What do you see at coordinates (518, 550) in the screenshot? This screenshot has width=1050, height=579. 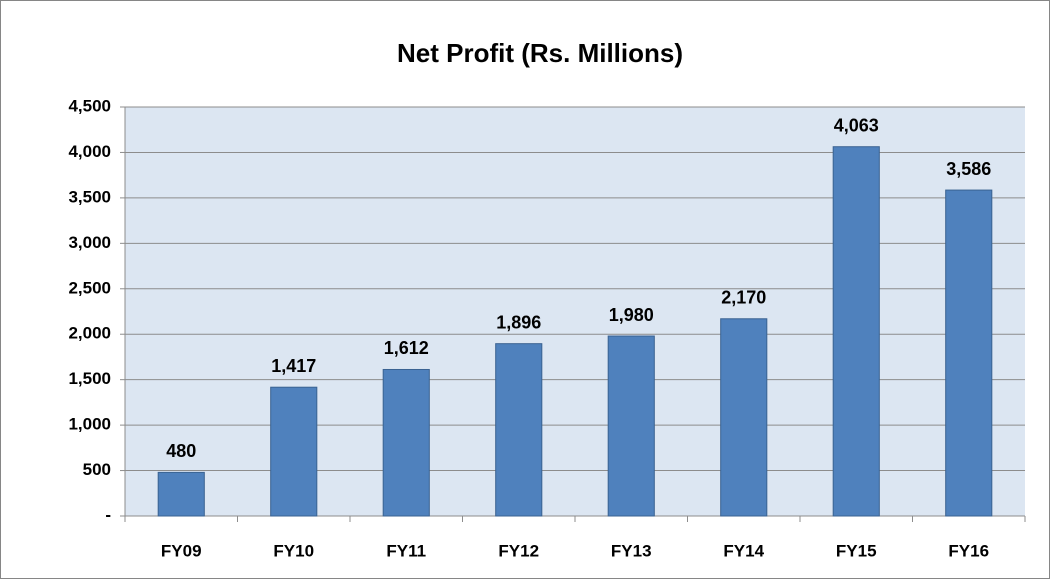 I see `x-tick-label: FY12` at bounding box center [518, 550].